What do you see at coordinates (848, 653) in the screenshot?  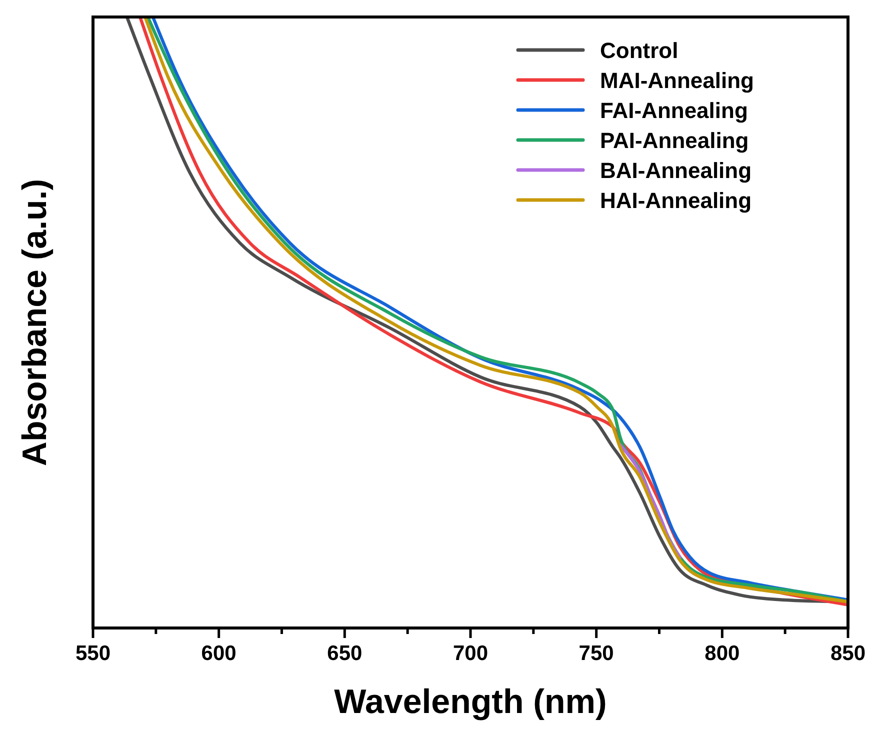 I see `x-tick-label: 850` at bounding box center [848, 653].